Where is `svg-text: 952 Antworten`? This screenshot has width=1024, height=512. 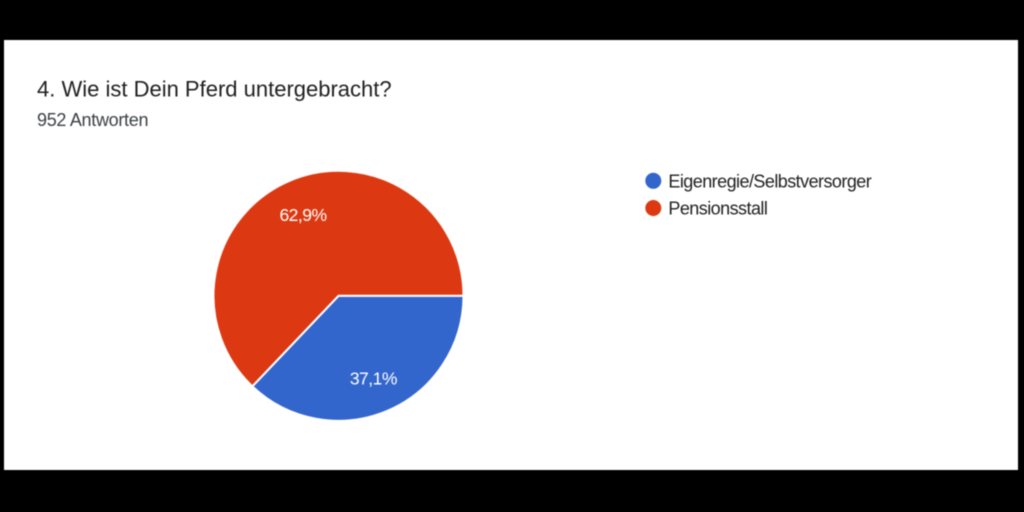
svg-text: 952 Antworten is located at coordinates (92, 120).